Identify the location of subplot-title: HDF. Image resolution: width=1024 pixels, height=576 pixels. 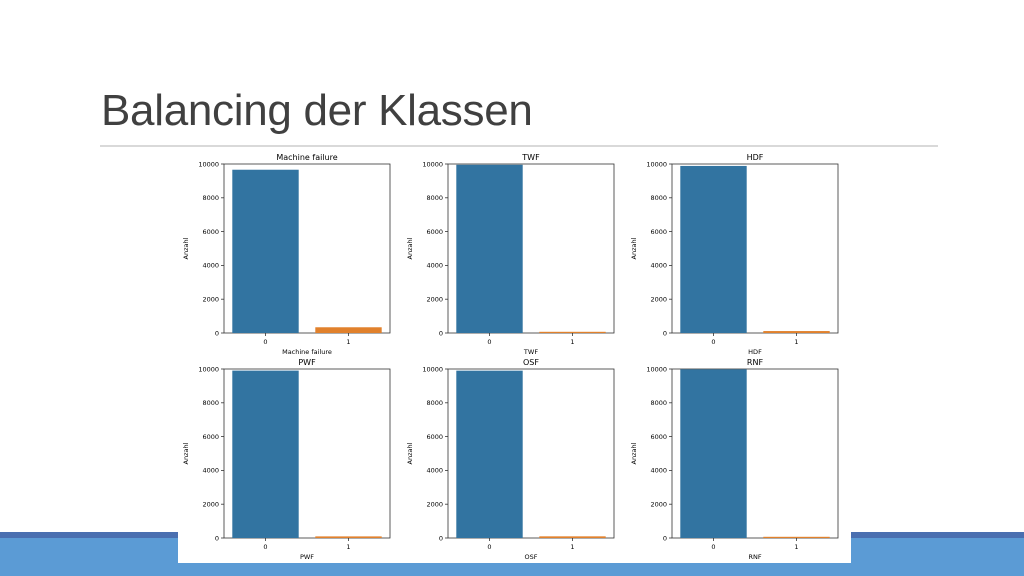
(755, 157).